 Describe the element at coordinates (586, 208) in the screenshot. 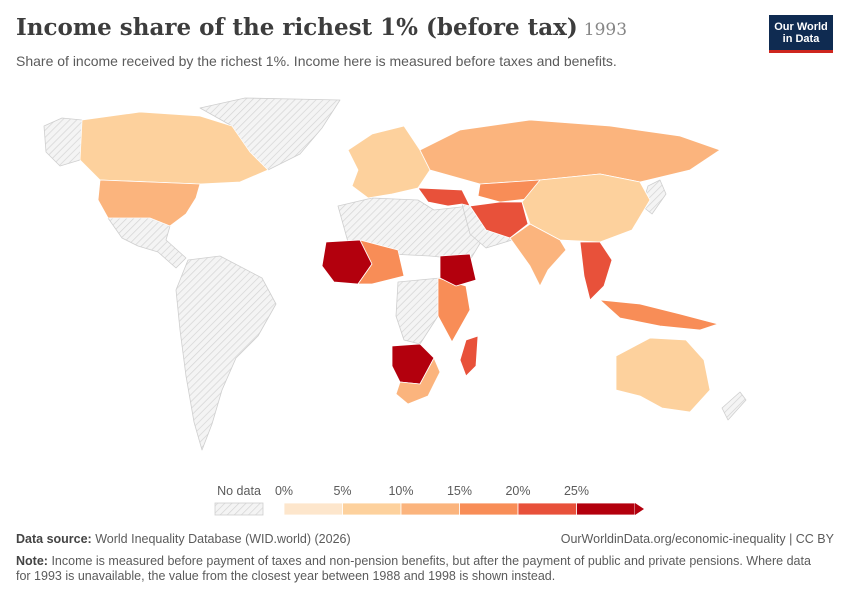

I see `region-china` at that location.